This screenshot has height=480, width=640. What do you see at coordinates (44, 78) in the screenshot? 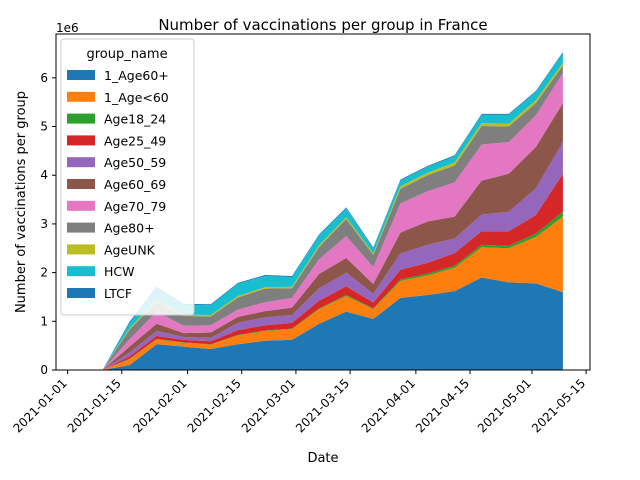
I see `y-tick-label: 6` at bounding box center [44, 78].